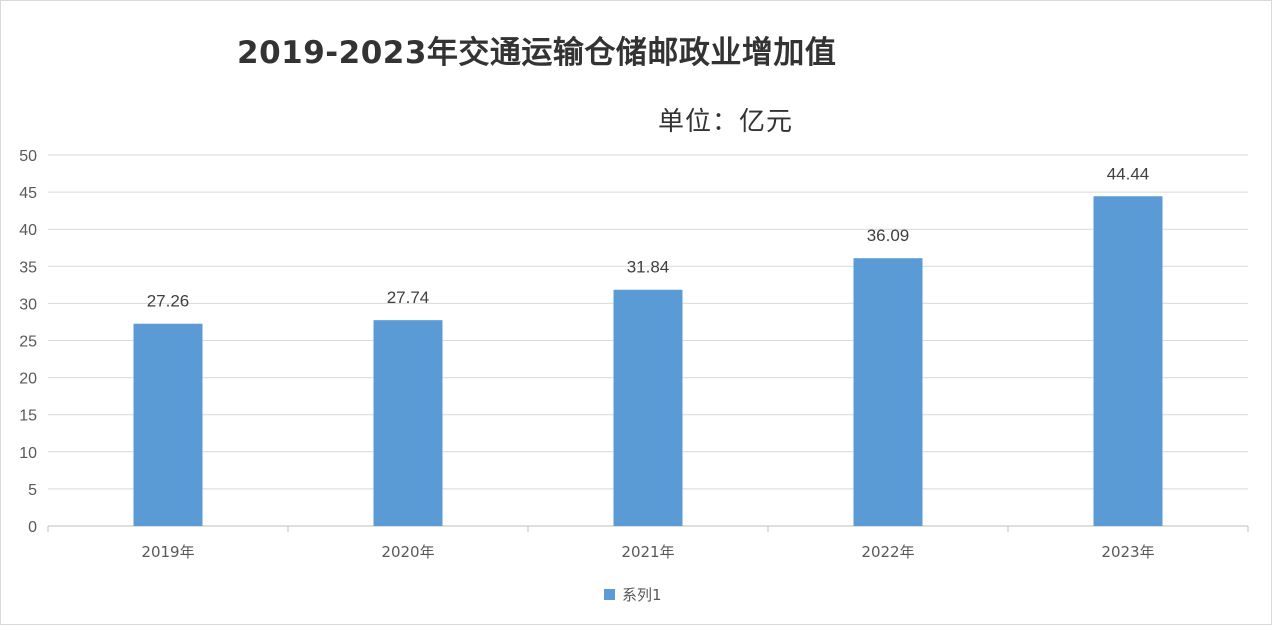  I want to click on legend-swatch, so click(609, 594).